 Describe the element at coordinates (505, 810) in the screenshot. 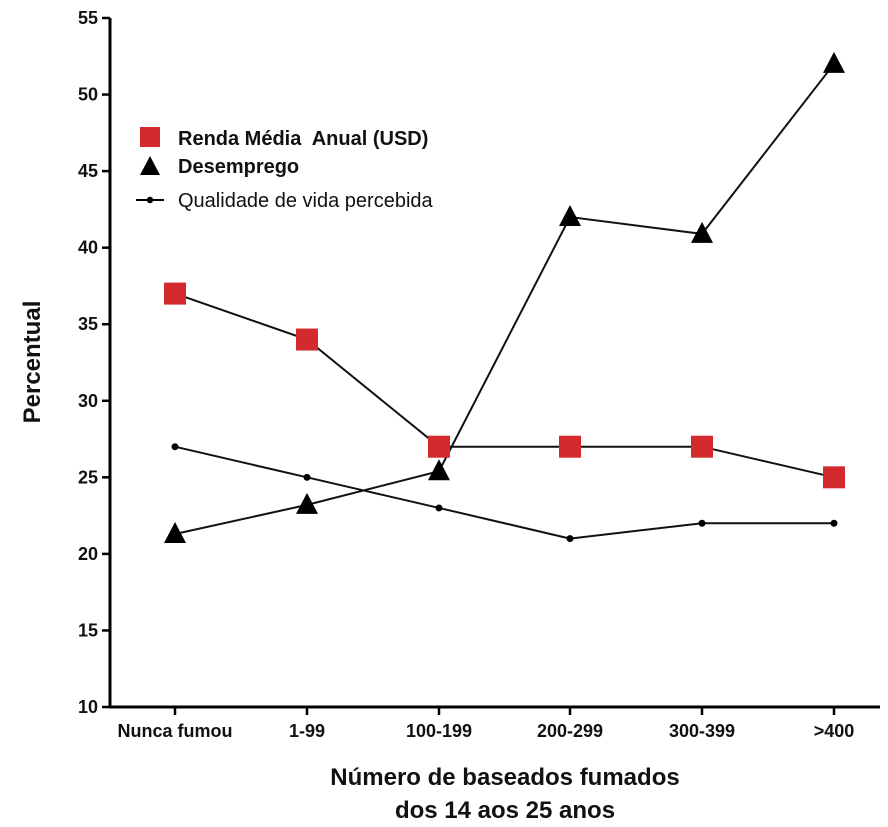

I see `x-axis-title-line-2: dos 14 aos 25 anos` at that location.